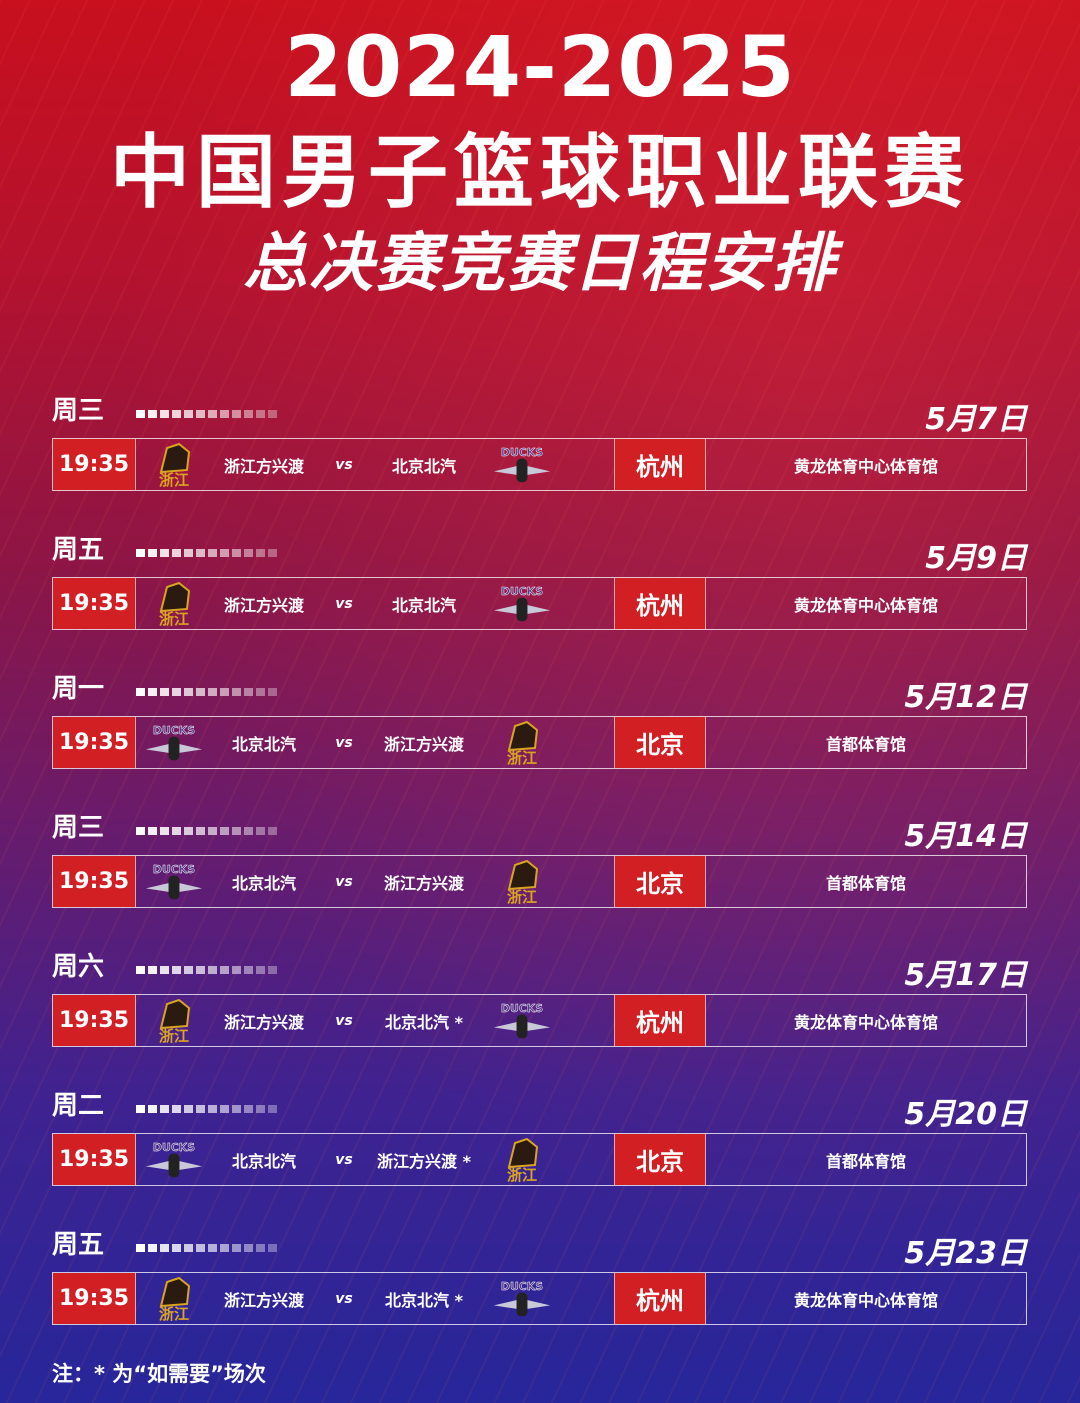  I want to click on away-team: 浙江方兴渡 *, so click(424, 1161).